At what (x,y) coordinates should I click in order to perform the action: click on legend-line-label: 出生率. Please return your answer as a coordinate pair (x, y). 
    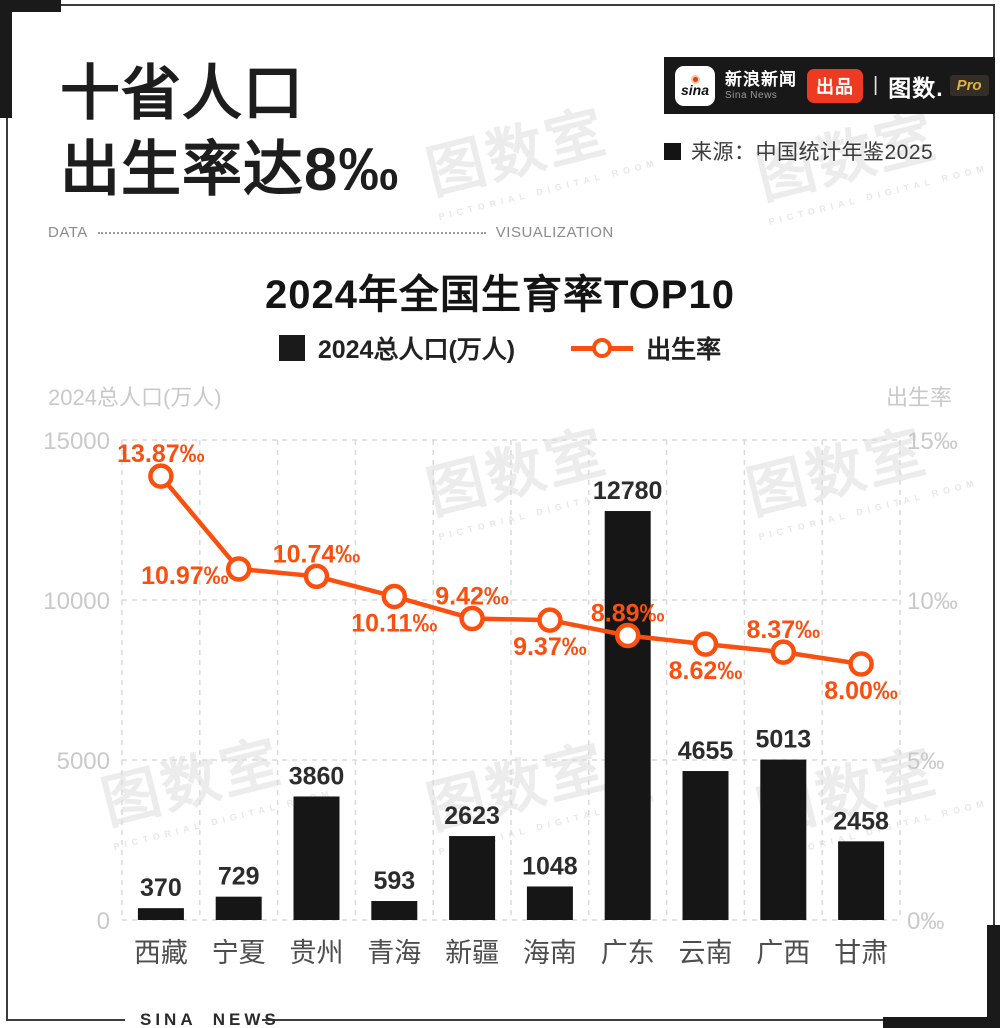
    Looking at the image, I should click on (684, 350).